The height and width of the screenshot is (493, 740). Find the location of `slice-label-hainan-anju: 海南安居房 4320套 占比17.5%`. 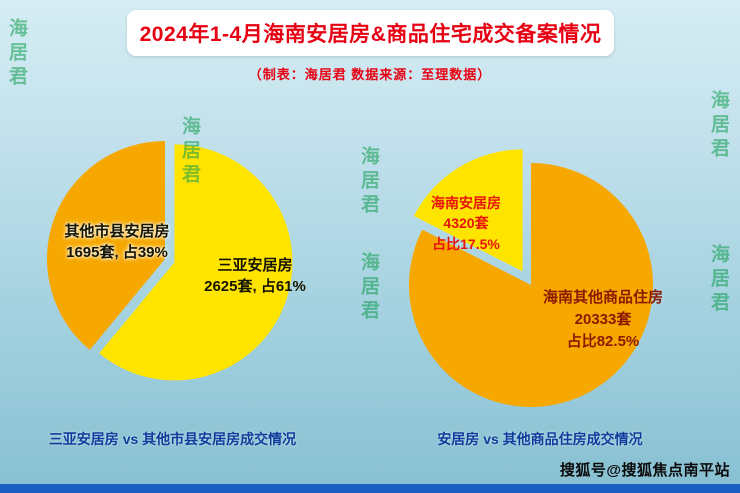

slice-label-hainan-anju: 海南安居房 4320套 占比17.5% is located at coordinates (466, 223).